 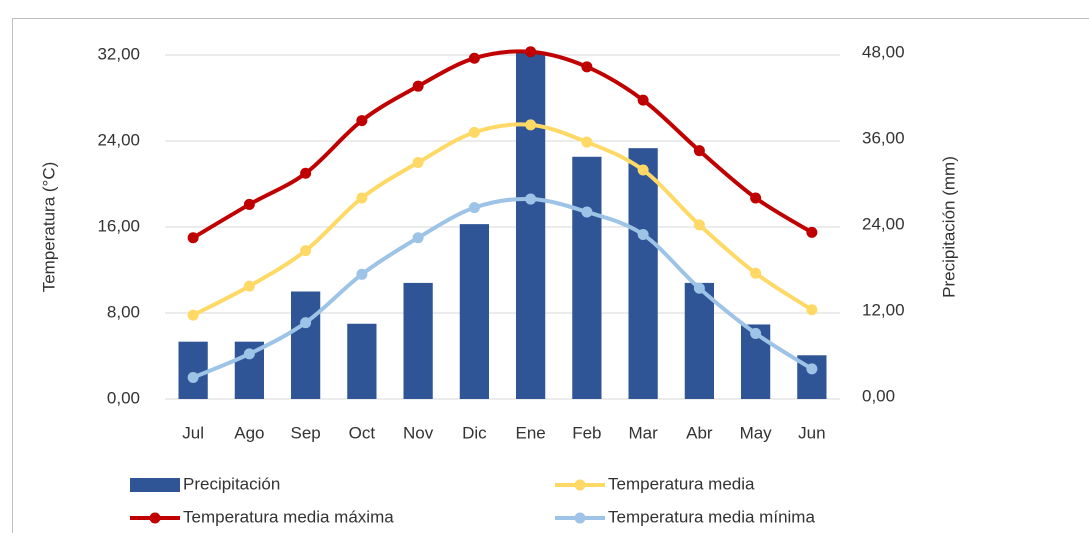 What do you see at coordinates (878, 395) in the screenshot?
I see `y2-tick-label: 0,00` at bounding box center [878, 395].